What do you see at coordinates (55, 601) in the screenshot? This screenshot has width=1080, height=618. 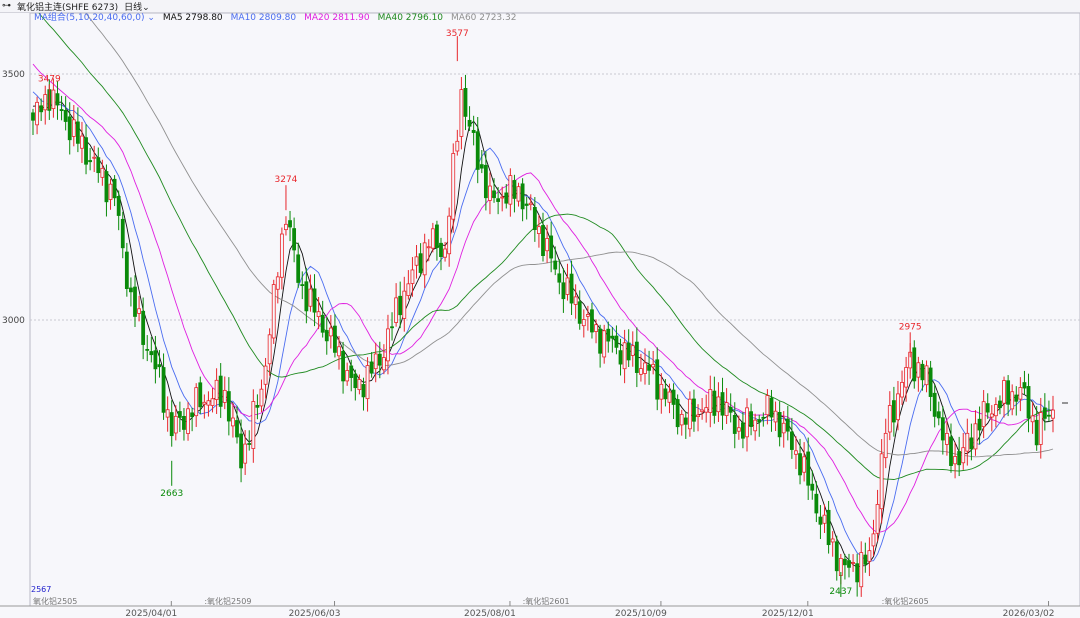 I see `contract-switch-label: 氧化铝2505` at bounding box center [55, 601].